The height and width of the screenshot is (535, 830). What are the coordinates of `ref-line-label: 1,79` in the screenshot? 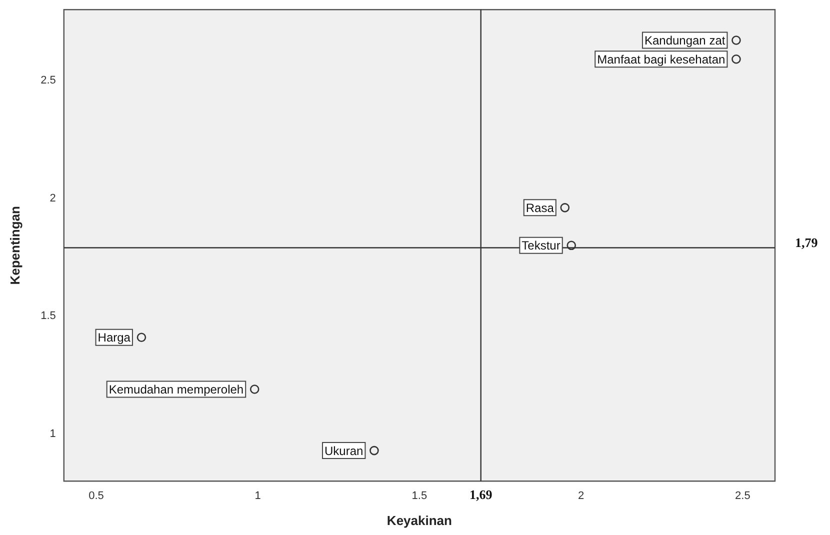 It's located at (806, 242).